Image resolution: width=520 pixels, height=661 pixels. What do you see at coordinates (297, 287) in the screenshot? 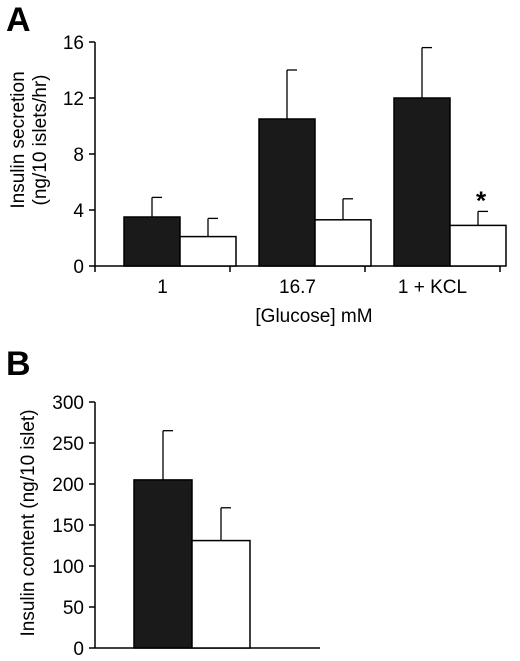
I see `panel-a-x-tick-label: 16.7` at bounding box center [297, 287].